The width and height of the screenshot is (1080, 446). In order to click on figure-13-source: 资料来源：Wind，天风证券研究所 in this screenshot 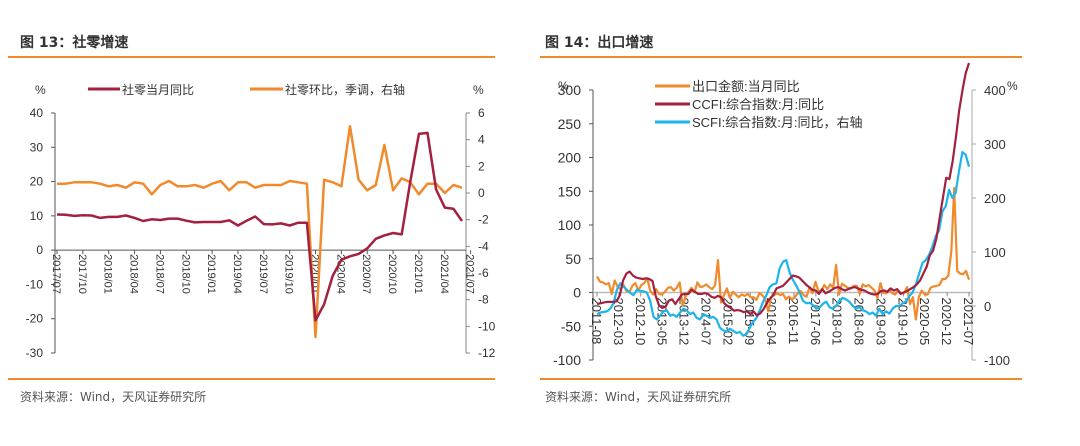, I will do `click(113, 397)`.